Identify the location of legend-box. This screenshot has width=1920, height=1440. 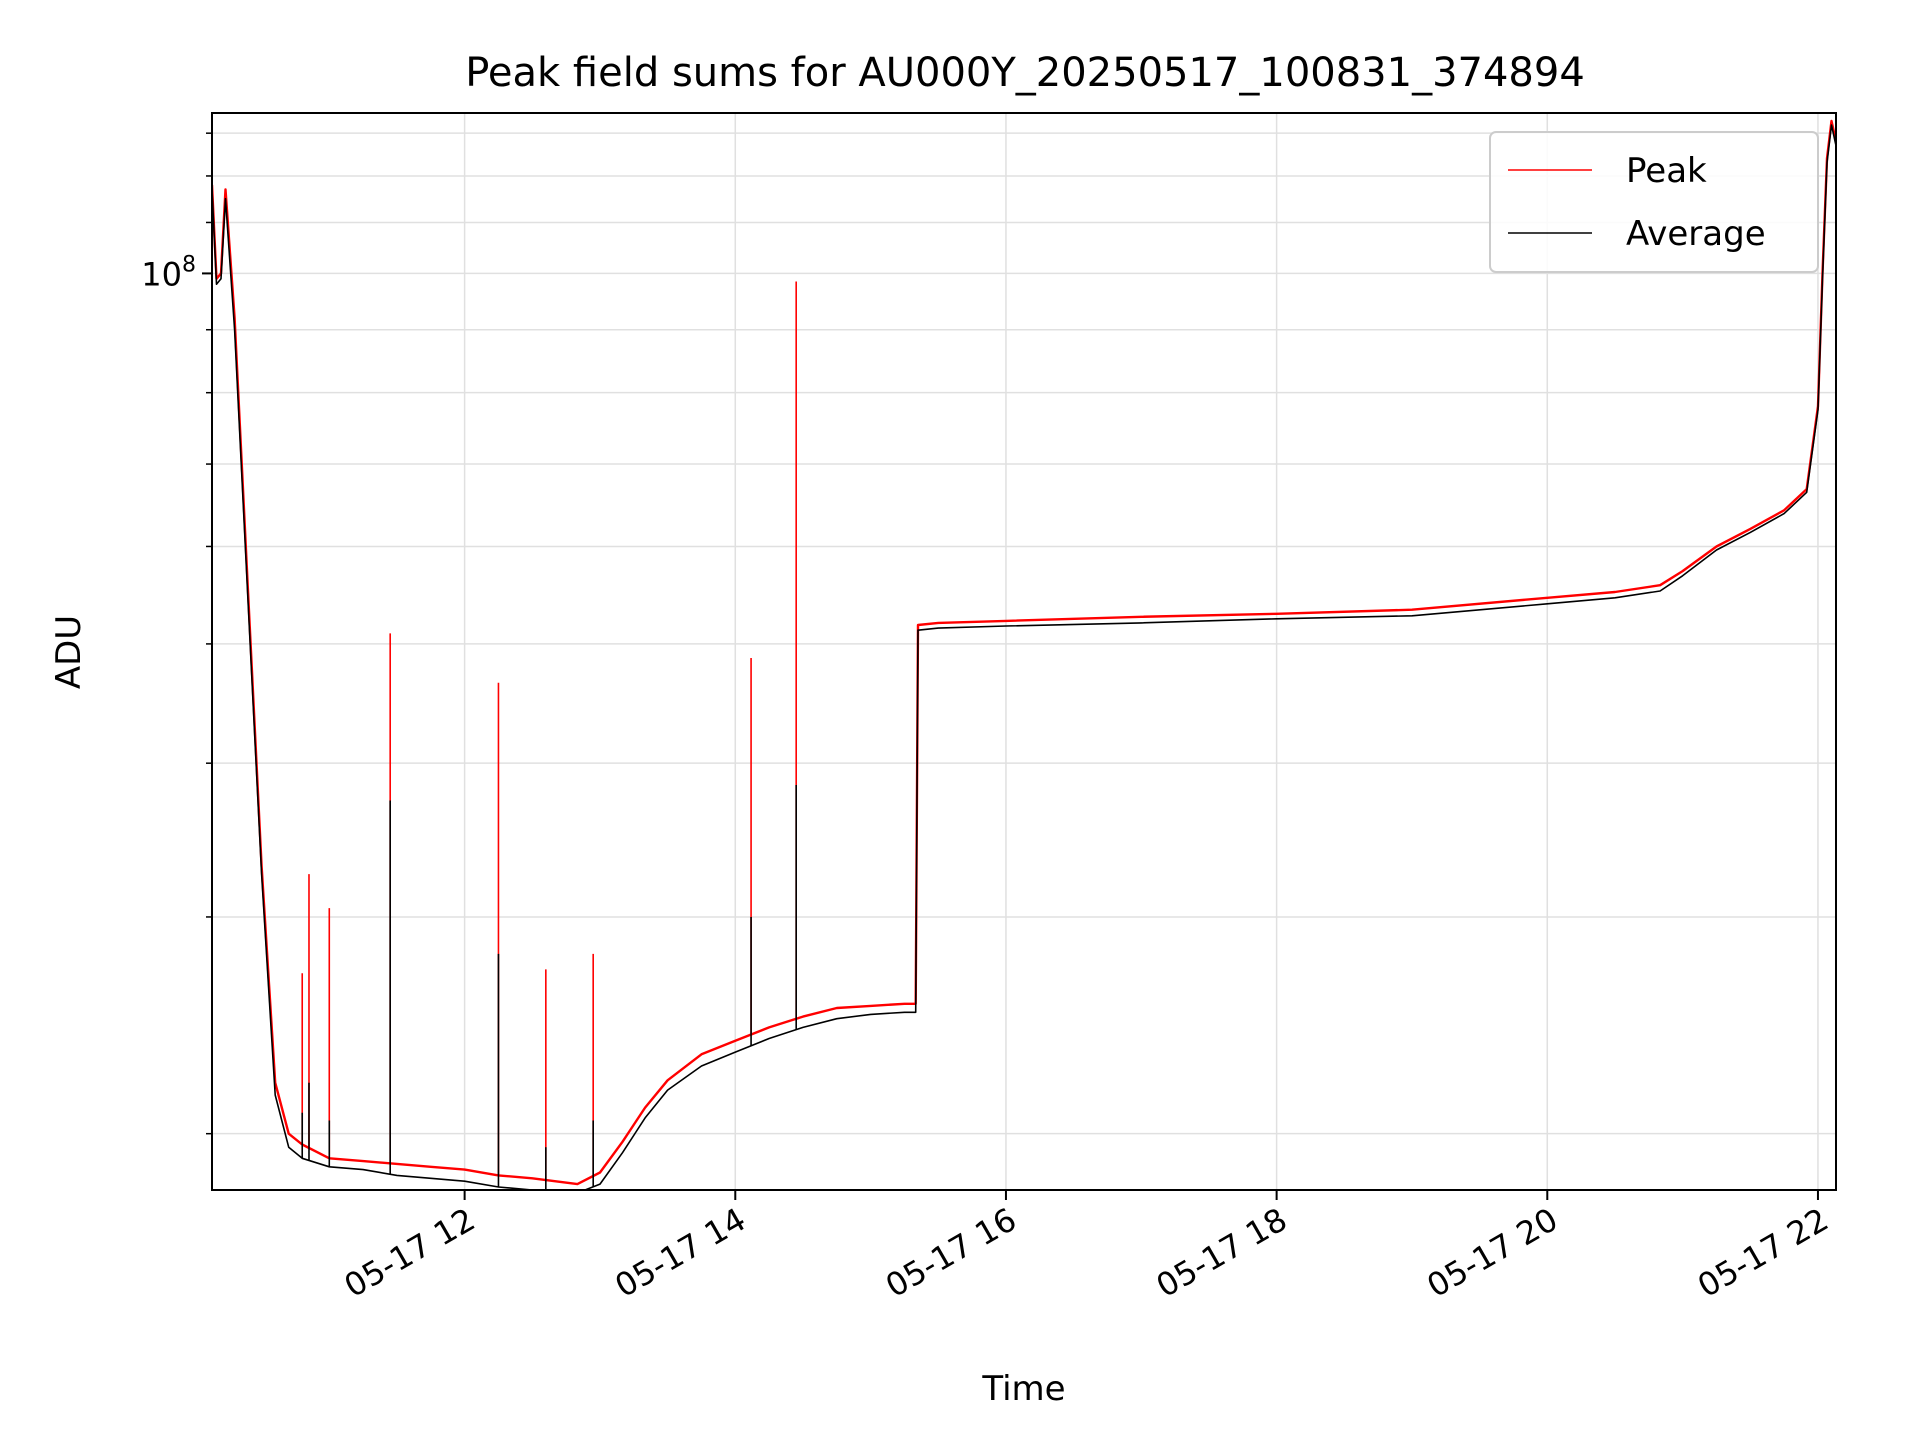
(1654, 202).